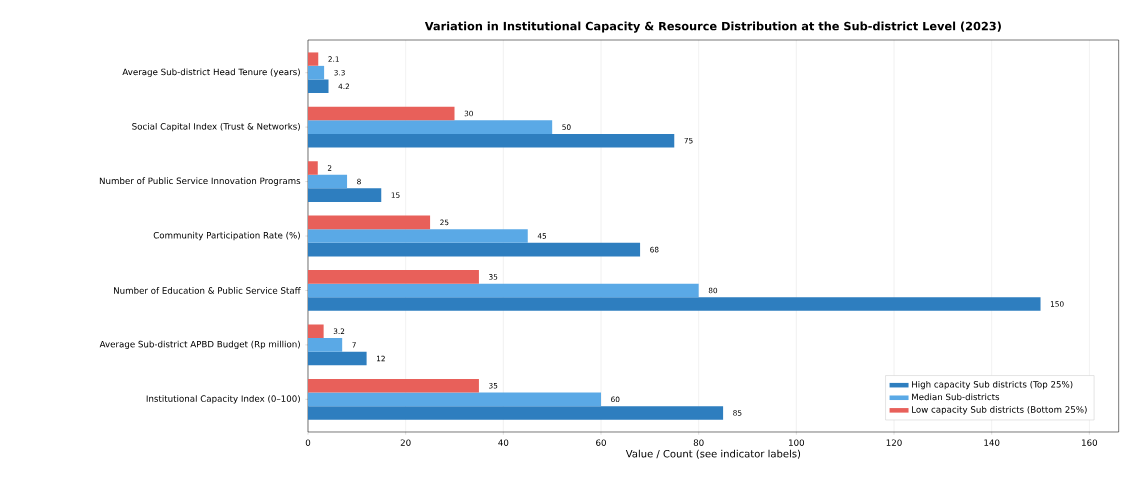 Image resolution: width=1122 pixels, height=504 pixels. Describe the element at coordinates (999, 410) in the screenshot. I see `legend-label: Low capacity Sub districts (Bottom 25%)` at that location.